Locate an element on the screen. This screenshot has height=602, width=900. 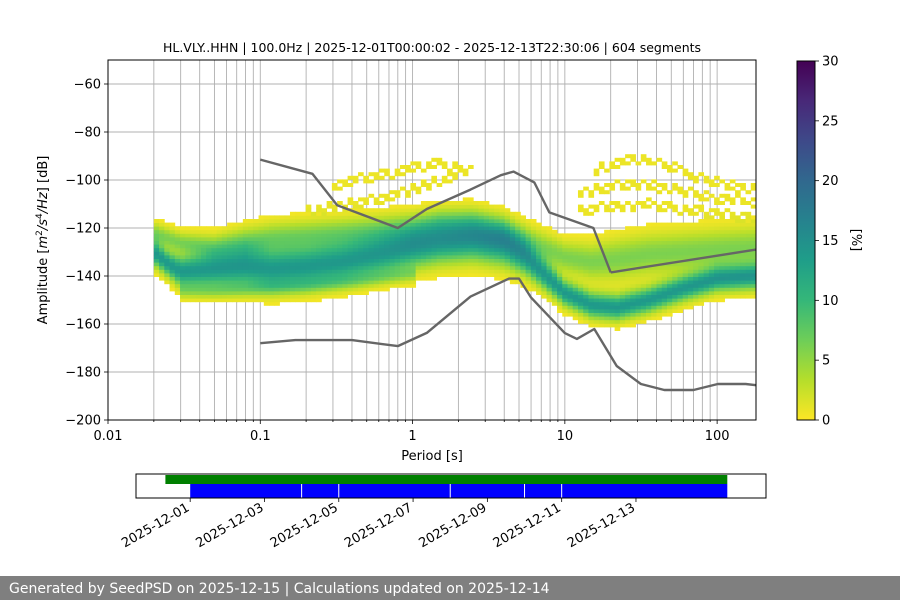
y-axis-ticks: −60−80−100−120−140−160−180−200 is located at coordinates (86, 253).